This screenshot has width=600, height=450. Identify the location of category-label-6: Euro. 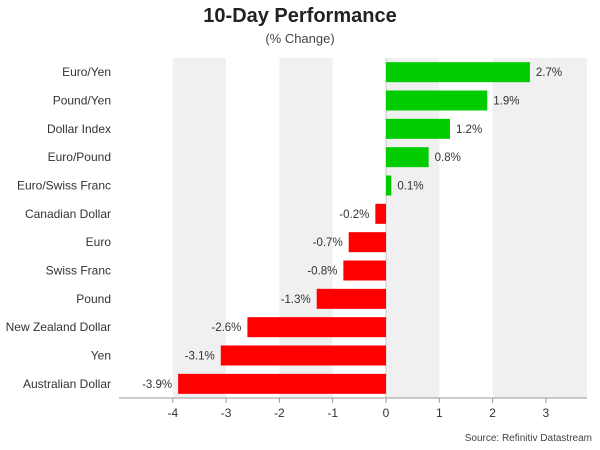
(99, 242).